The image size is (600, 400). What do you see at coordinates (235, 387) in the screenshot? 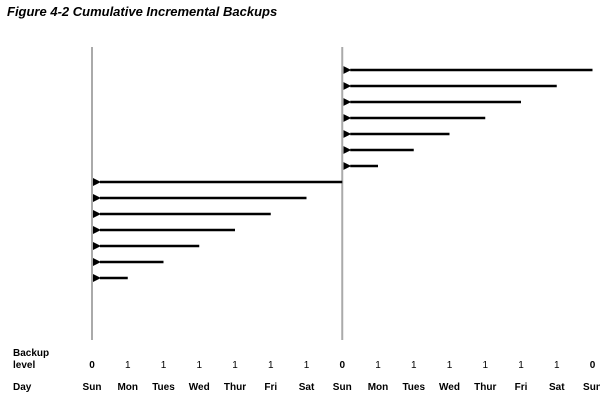
I see `day-label-4: Thur` at bounding box center [235, 387].